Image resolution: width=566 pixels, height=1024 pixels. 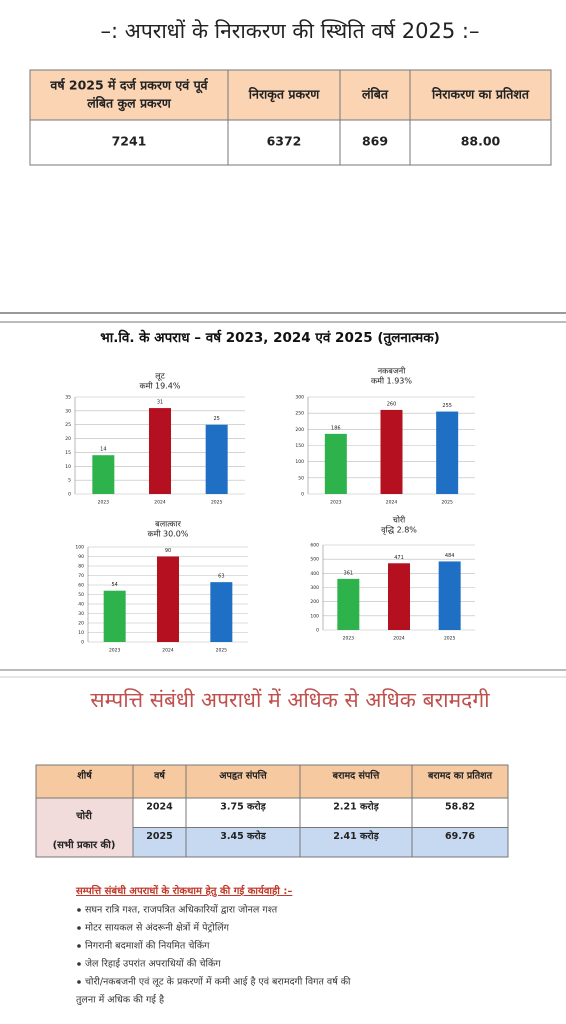 What do you see at coordinates (299, 414) in the screenshot?
I see `y-tick-label: 250` at bounding box center [299, 414].